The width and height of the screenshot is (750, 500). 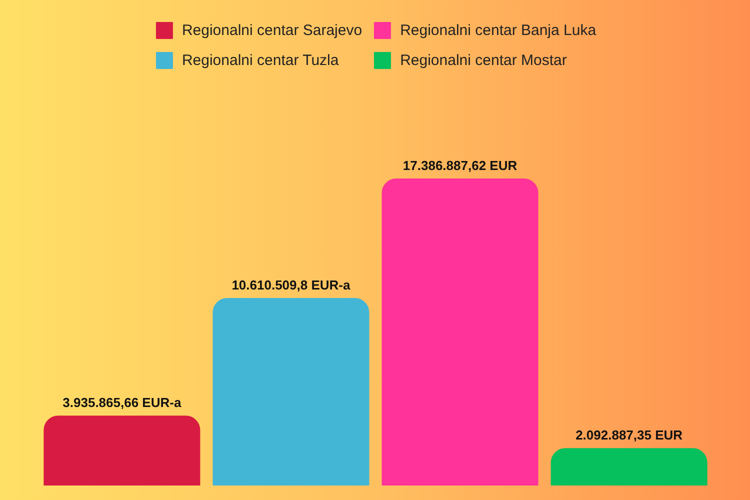 What do you see at coordinates (460, 166) in the screenshot?
I see `data-label: 17.386.887,62 EUR` at bounding box center [460, 166].